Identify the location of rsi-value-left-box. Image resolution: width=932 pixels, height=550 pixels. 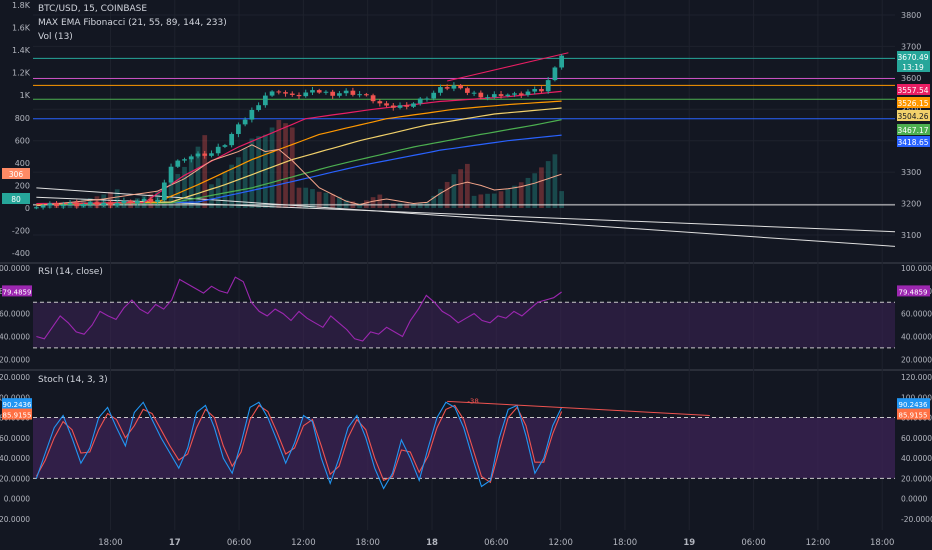
(17, 291).